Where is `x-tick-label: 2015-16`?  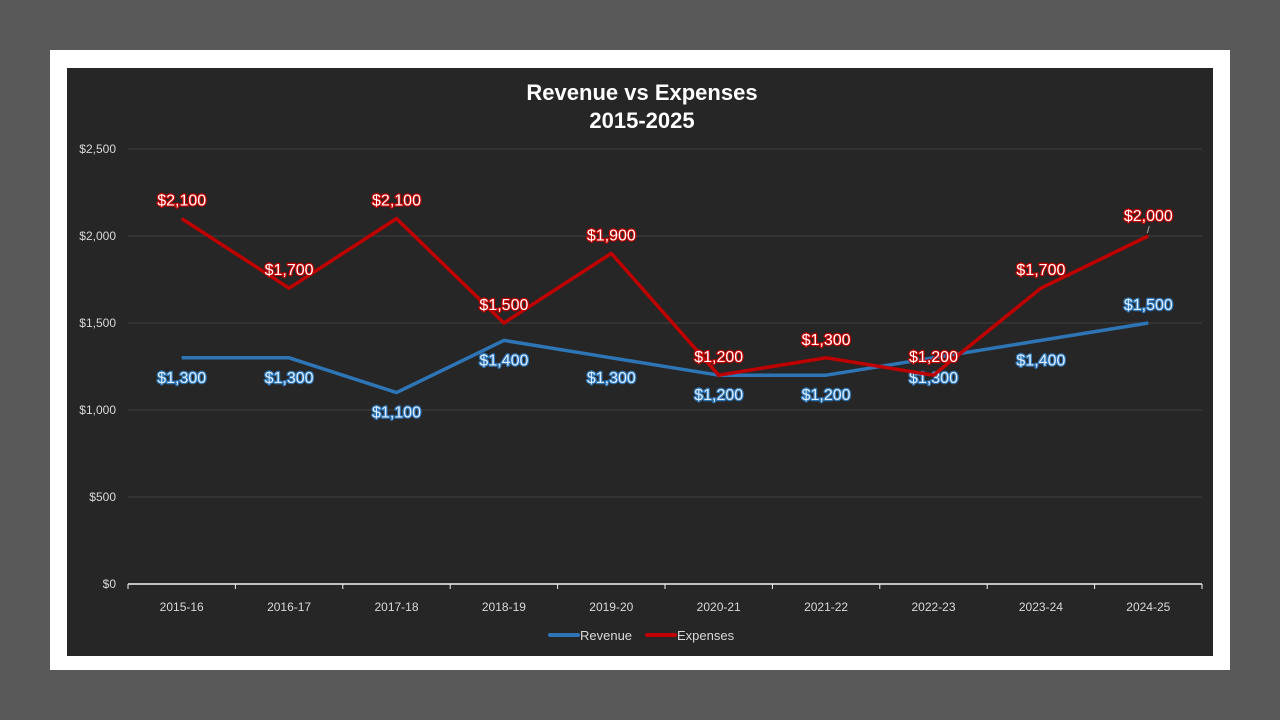
x-tick-label: 2015-16 is located at coordinates (182, 607).